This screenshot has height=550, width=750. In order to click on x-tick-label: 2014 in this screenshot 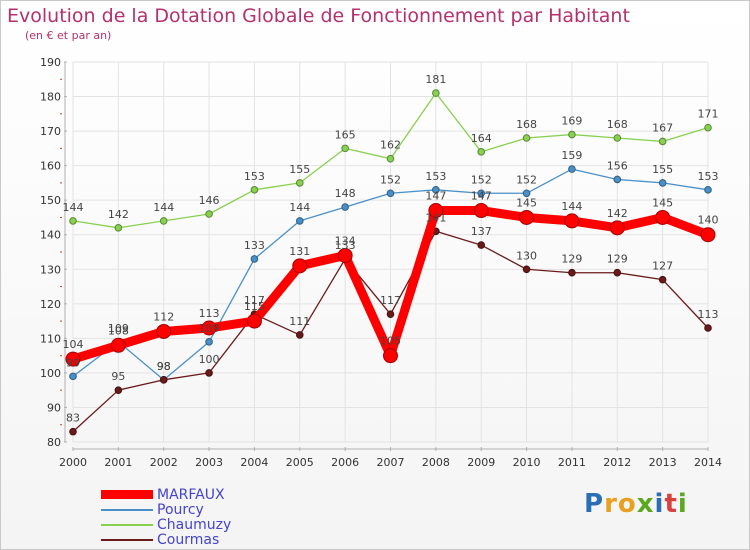, I will do `click(708, 462)`.